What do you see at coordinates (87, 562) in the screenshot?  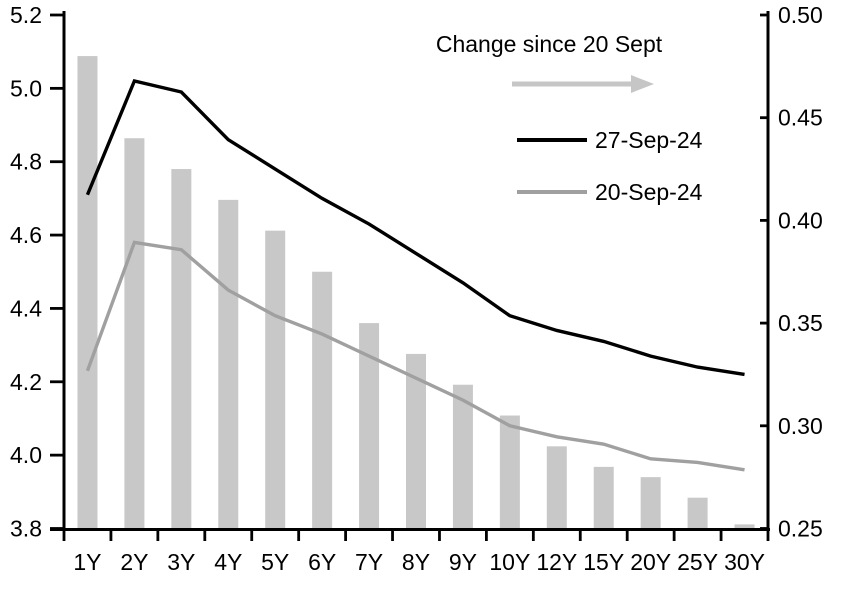 I see `x-axis-category-label: 1Y` at bounding box center [87, 562].